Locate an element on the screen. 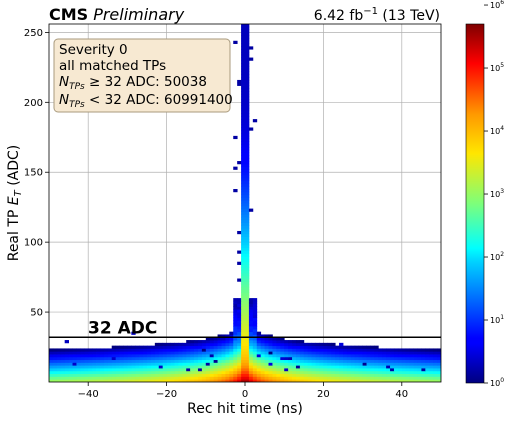  y-tick-label: 250 is located at coordinates (33, 33).